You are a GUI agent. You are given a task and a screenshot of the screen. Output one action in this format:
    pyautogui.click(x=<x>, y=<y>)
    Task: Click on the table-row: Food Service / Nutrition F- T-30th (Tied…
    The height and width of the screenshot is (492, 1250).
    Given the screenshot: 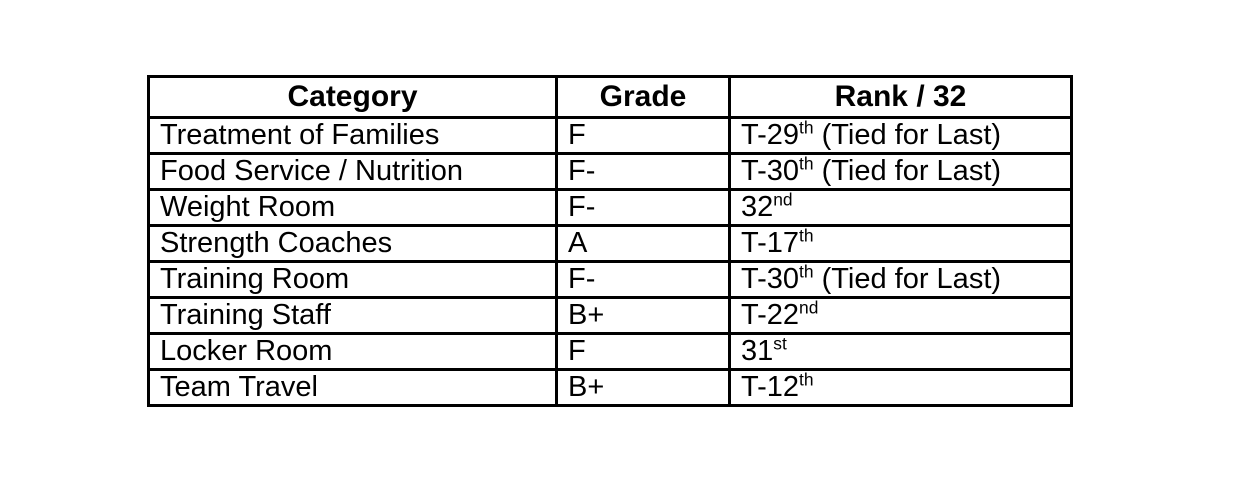 What is the action you would take?
    pyautogui.click(x=610, y=171)
    